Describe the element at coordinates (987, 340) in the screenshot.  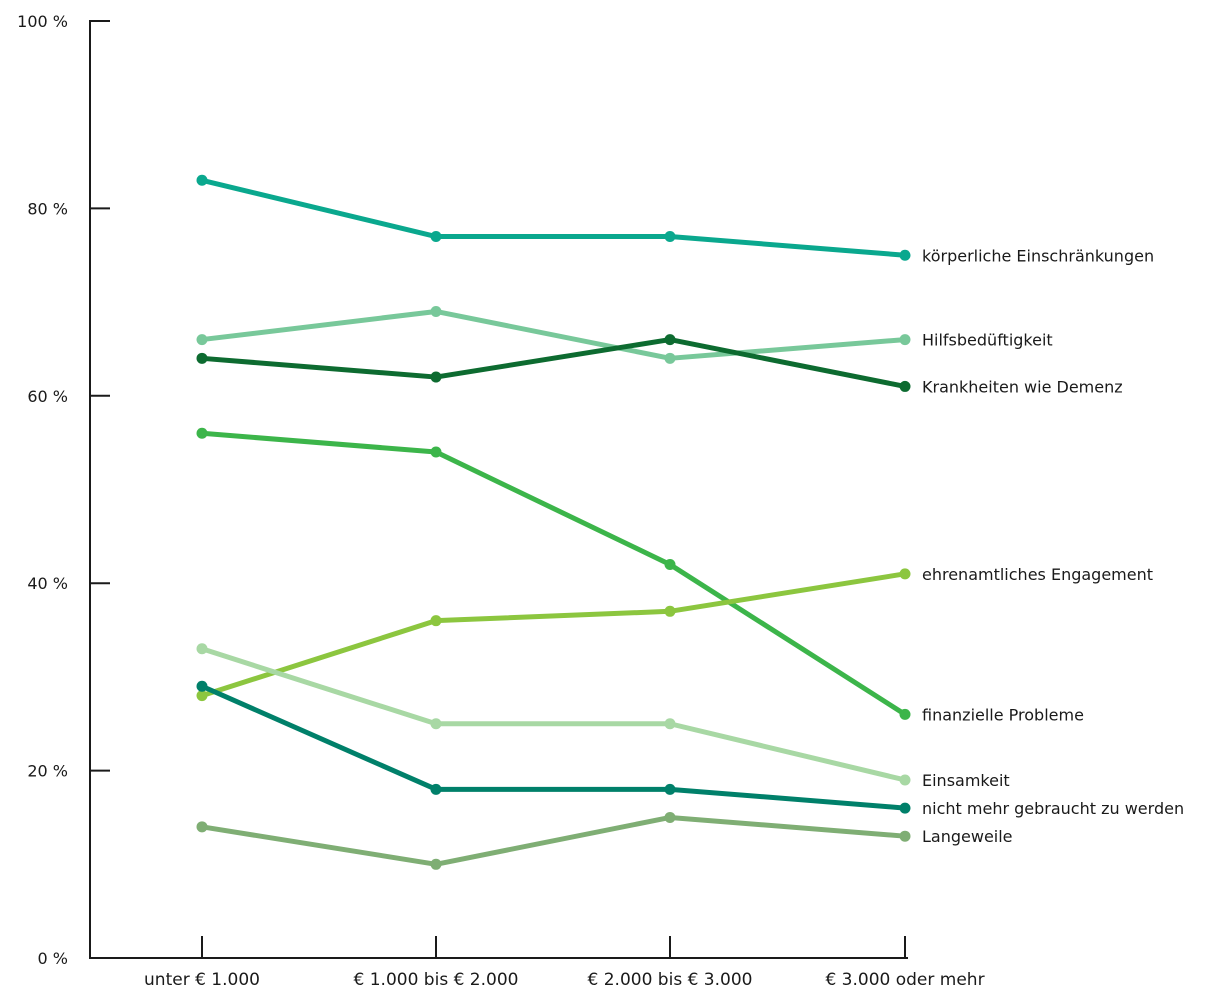
I see `series-label: Hilfsbedüftigkeit` at that location.